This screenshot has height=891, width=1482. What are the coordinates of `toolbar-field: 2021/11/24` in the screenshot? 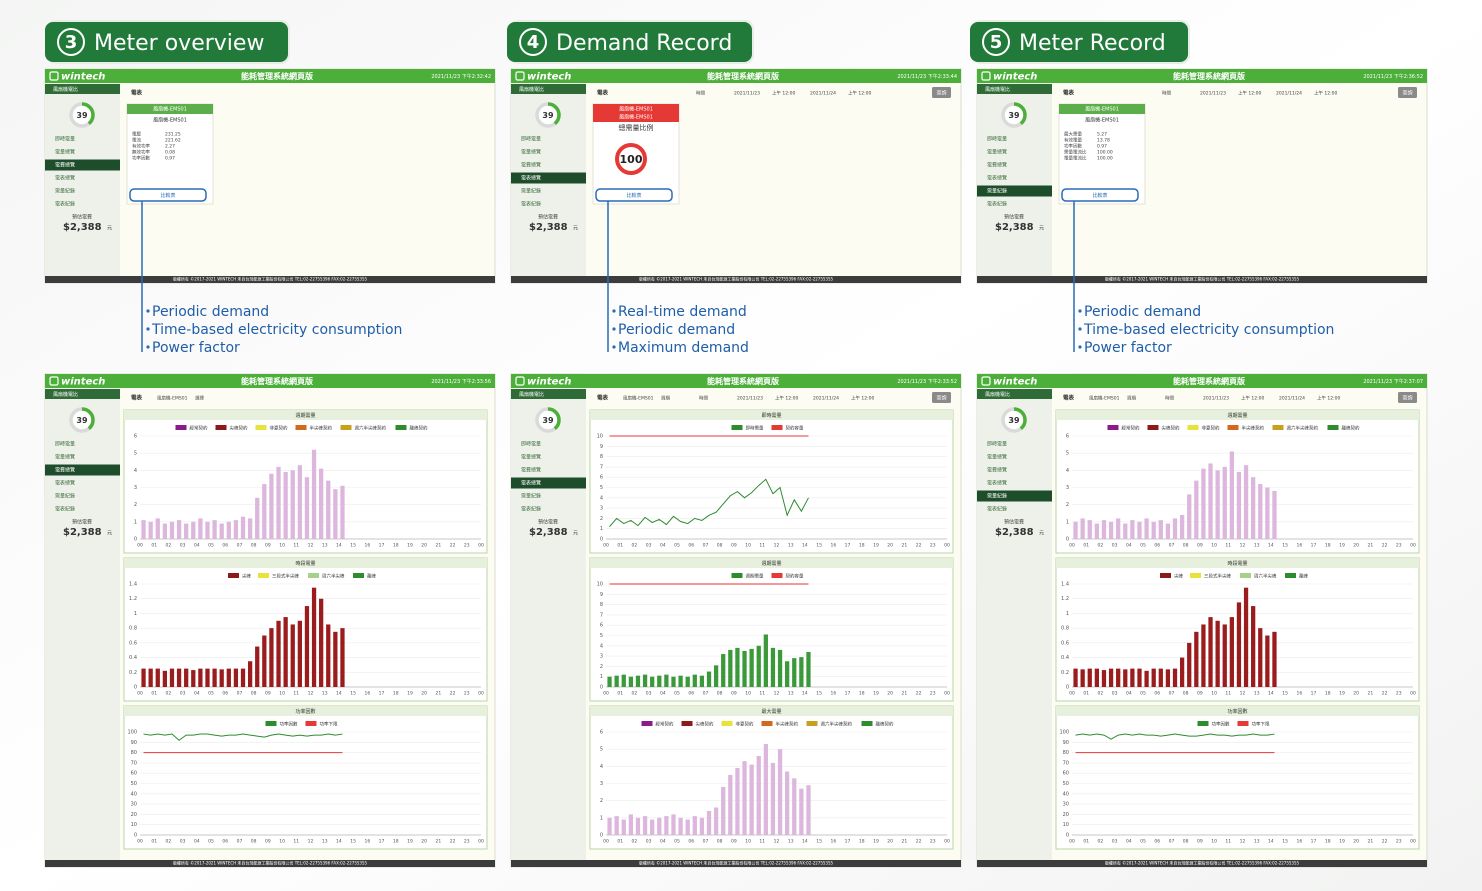 It's located at (1289, 94).